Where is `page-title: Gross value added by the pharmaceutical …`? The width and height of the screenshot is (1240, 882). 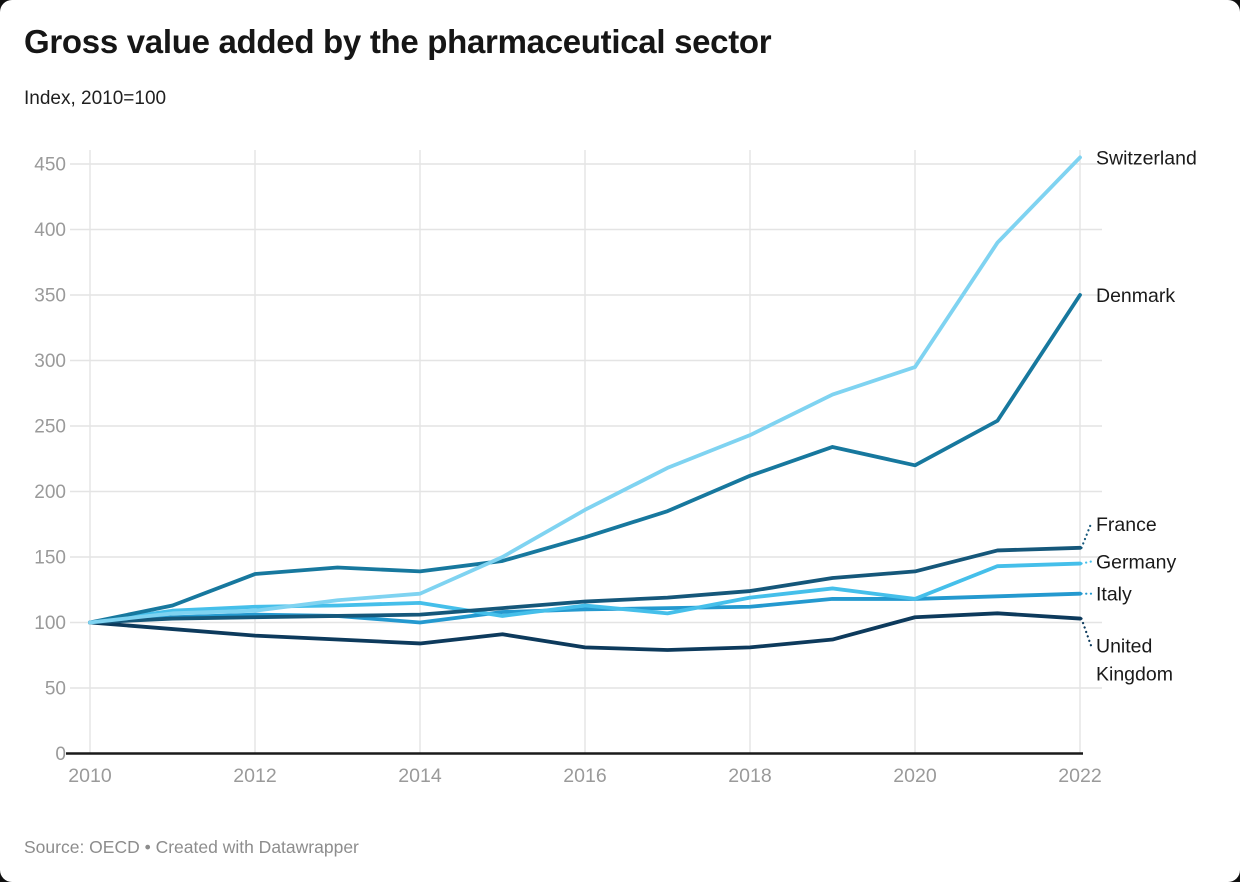
page-title: Gross value added by the pharmaceutical … is located at coordinates (398, 41).